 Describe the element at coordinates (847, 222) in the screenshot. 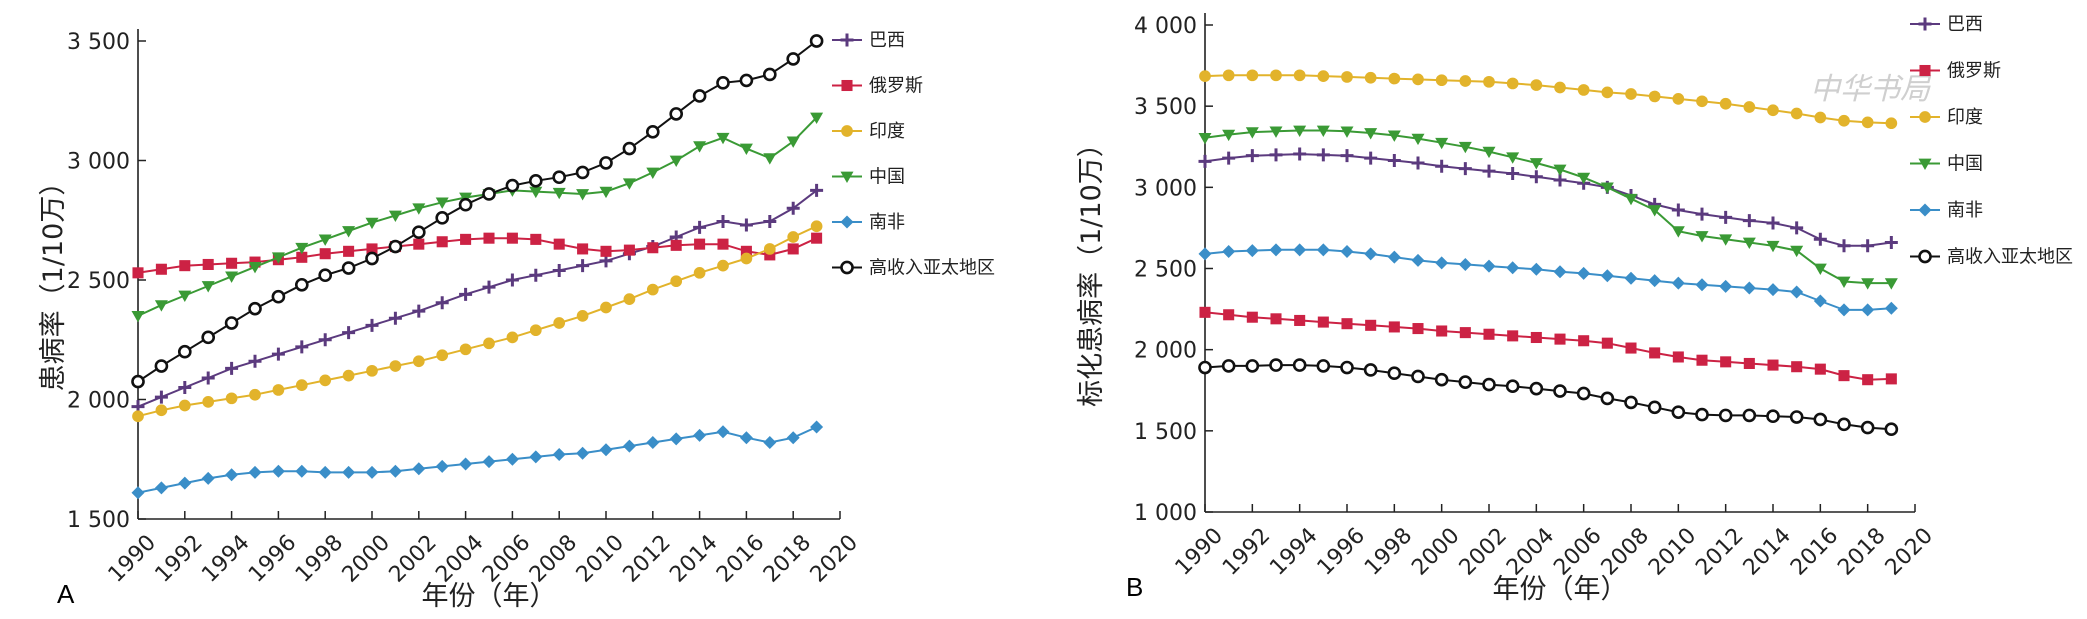

I see `legend-marker` at that location.